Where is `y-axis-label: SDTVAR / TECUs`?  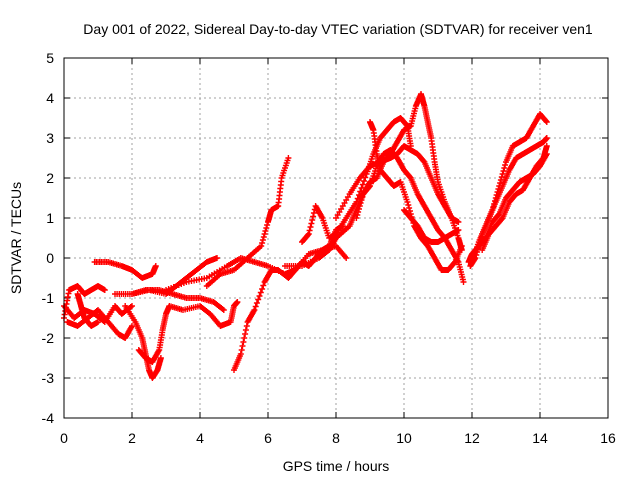
y-axis-label: SDTVAR / TECUs is located at coordinates (16, 238).